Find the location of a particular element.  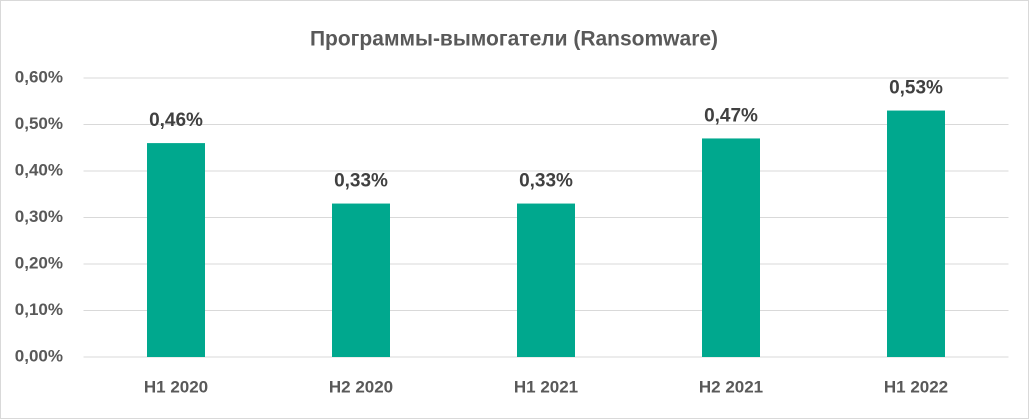

x-tick-label: H1 2020 is located at coordinates (176, 386).